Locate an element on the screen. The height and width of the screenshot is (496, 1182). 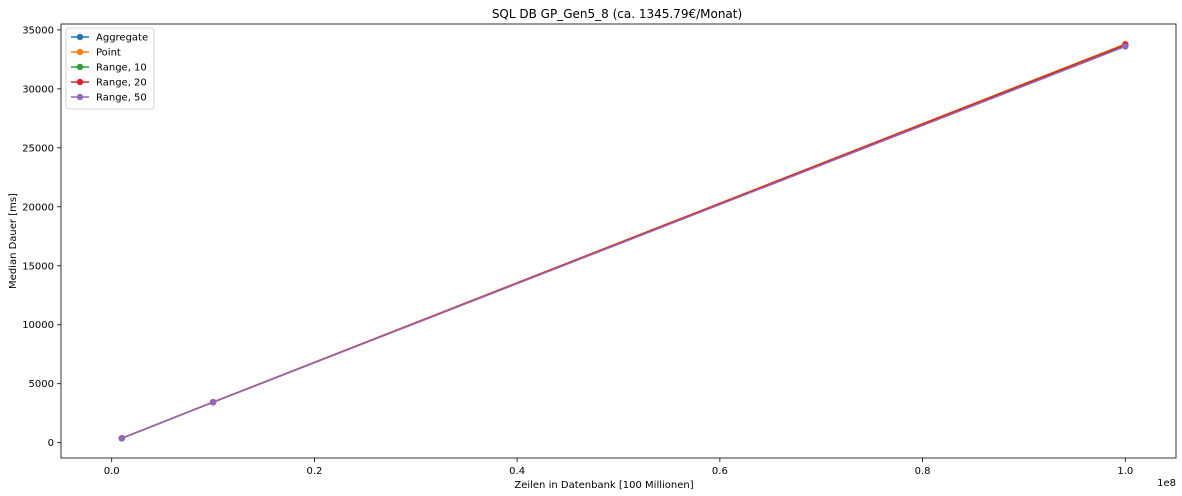
x-axis: 0.0 0.2 0.4 0.6 0.8 1.0 is located at coordinates (618, 467).